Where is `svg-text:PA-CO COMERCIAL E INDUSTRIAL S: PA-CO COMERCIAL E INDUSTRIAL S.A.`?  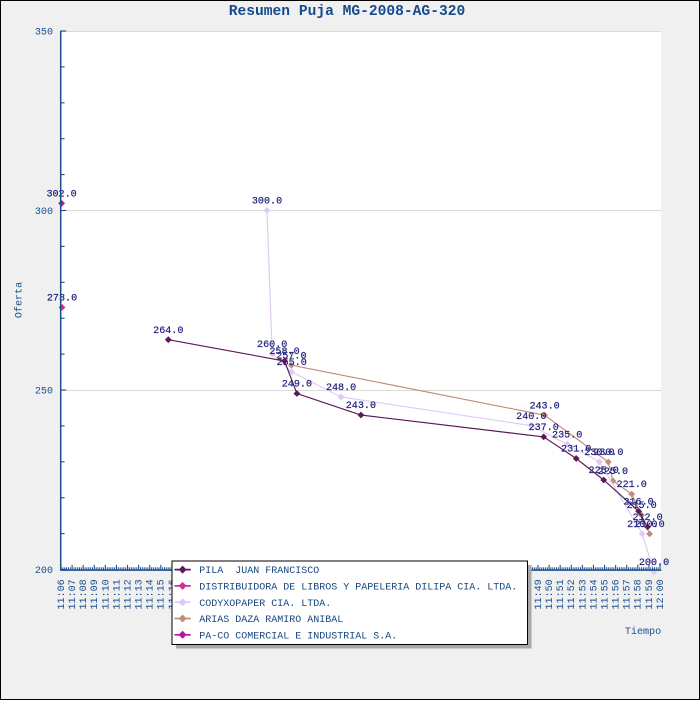 svg-text:PA-CO COMERCIAL E INDUSTRIAL S: PA-CO COMERCIAL E INDUSTRIAL S.A. is located at coordinates (298, 636).